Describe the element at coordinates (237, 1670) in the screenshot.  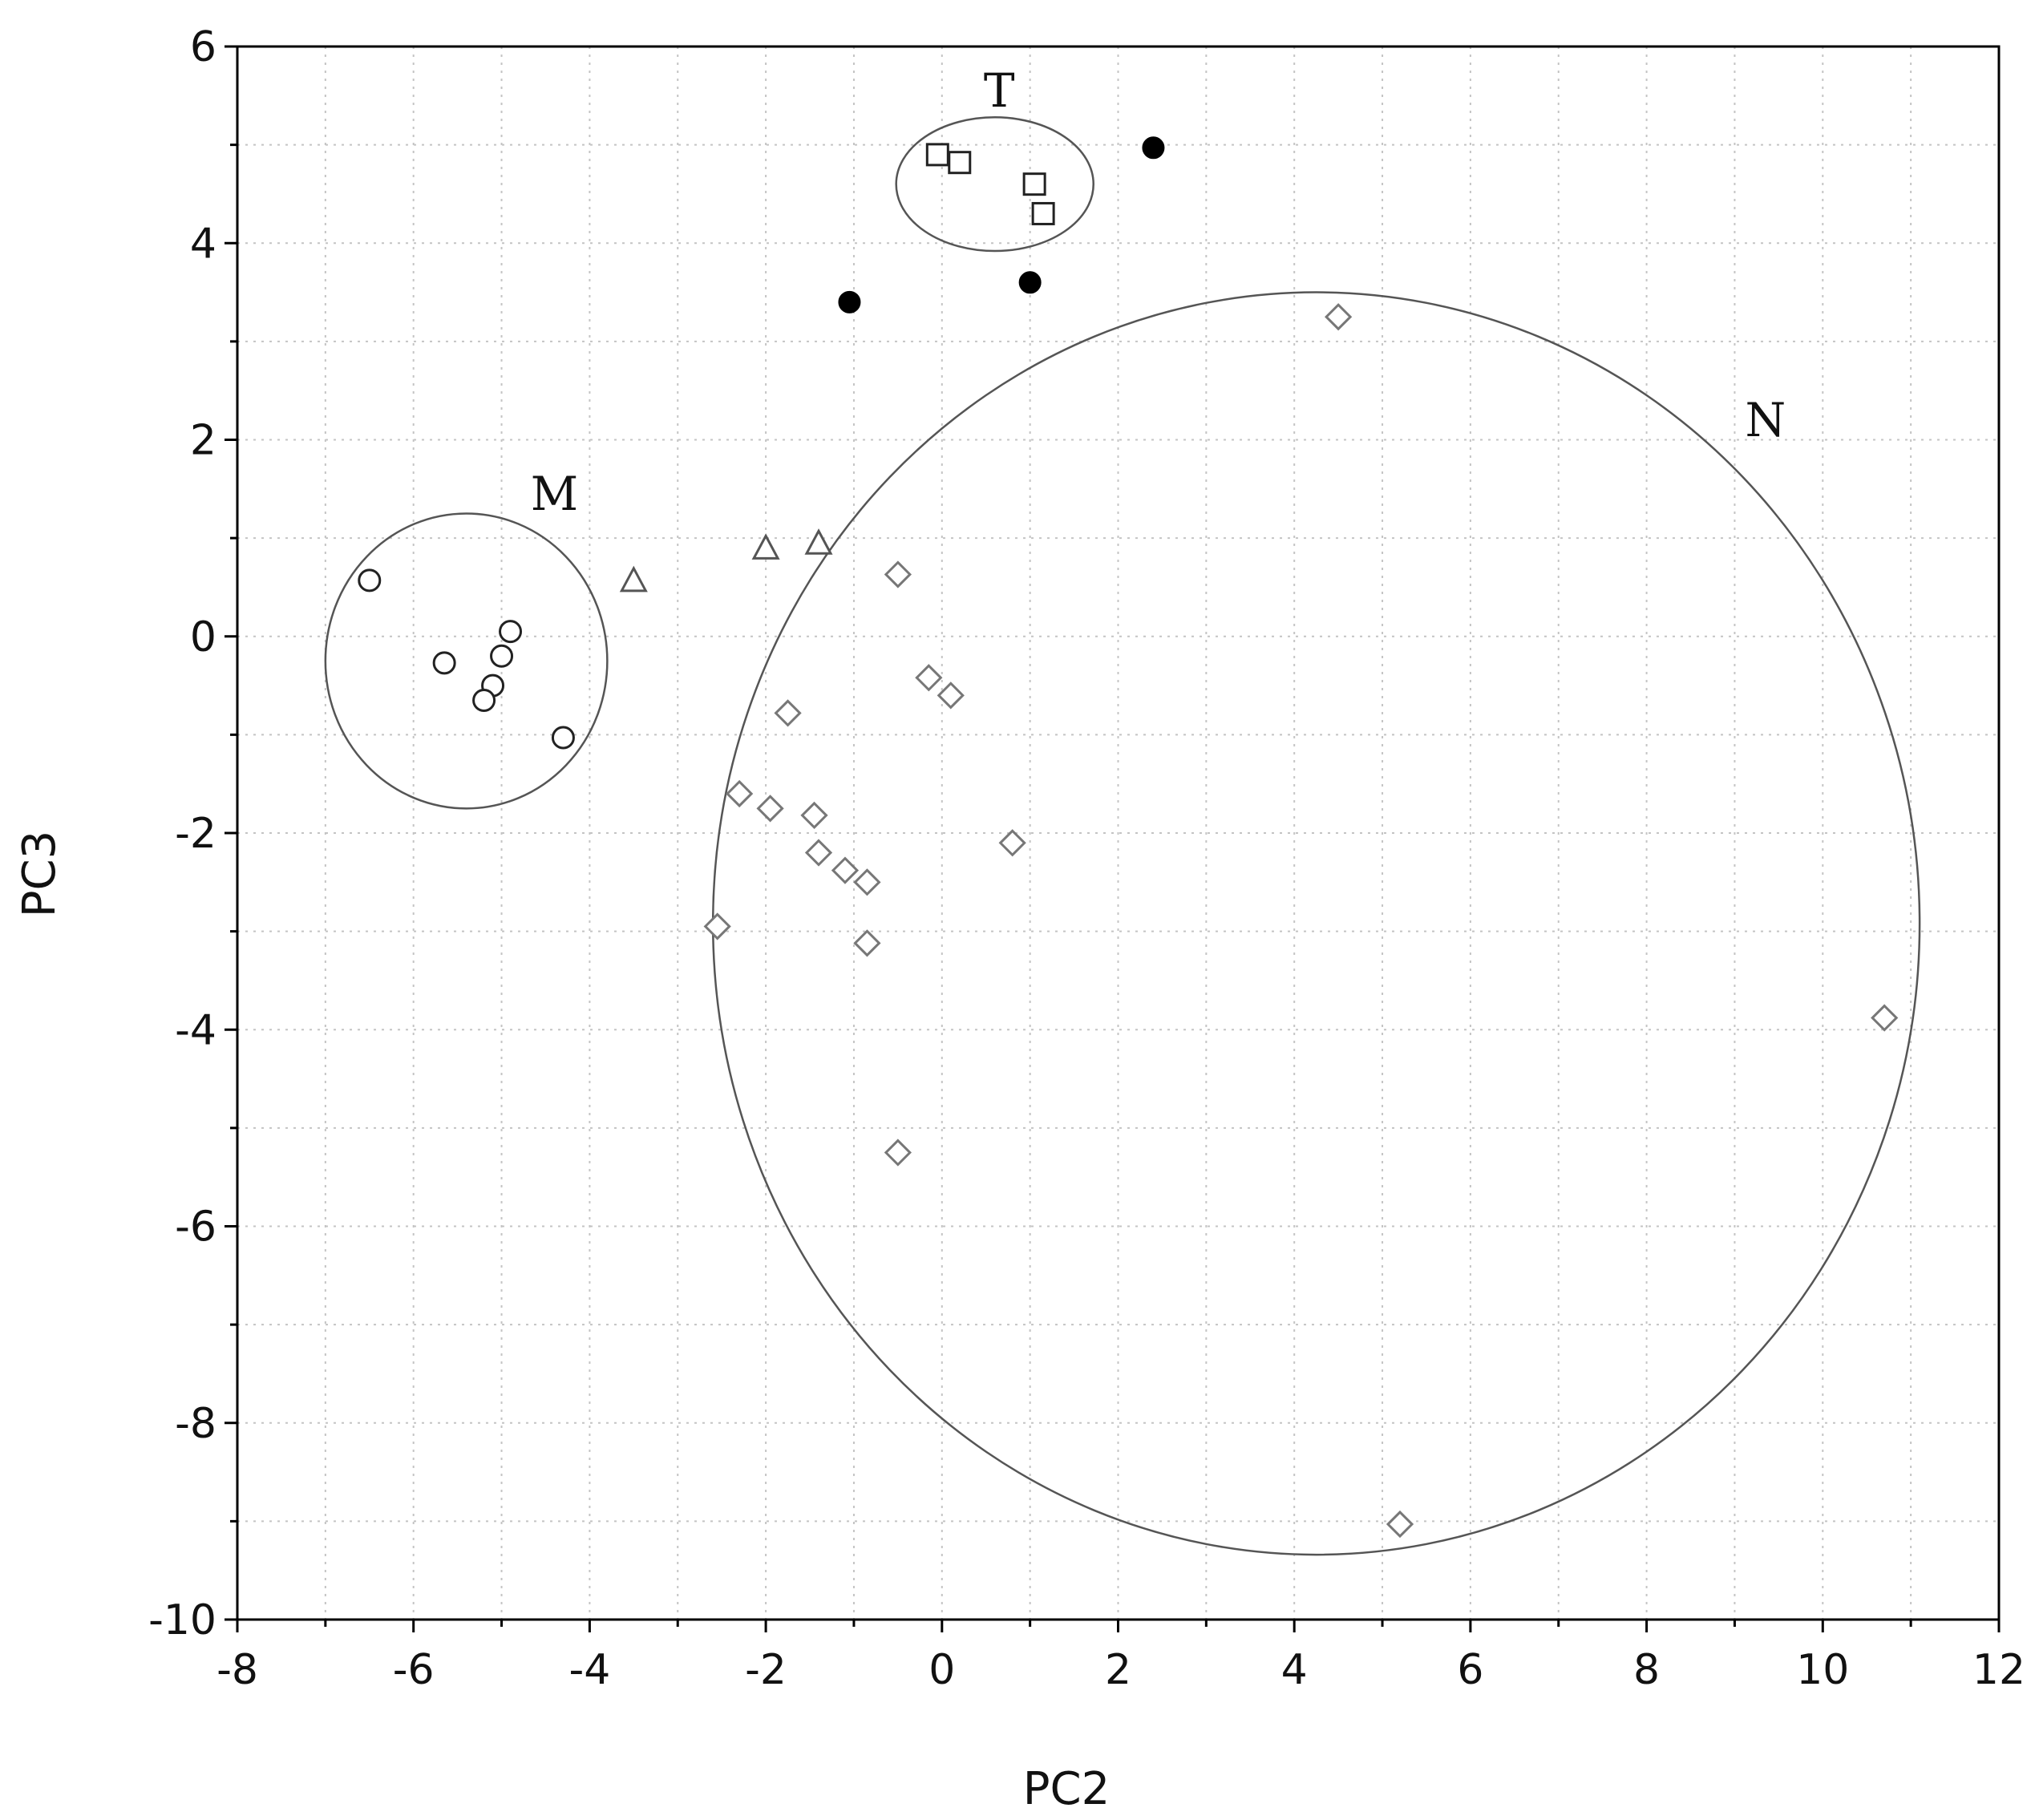
I see `x-tick-label: -8` at that location.